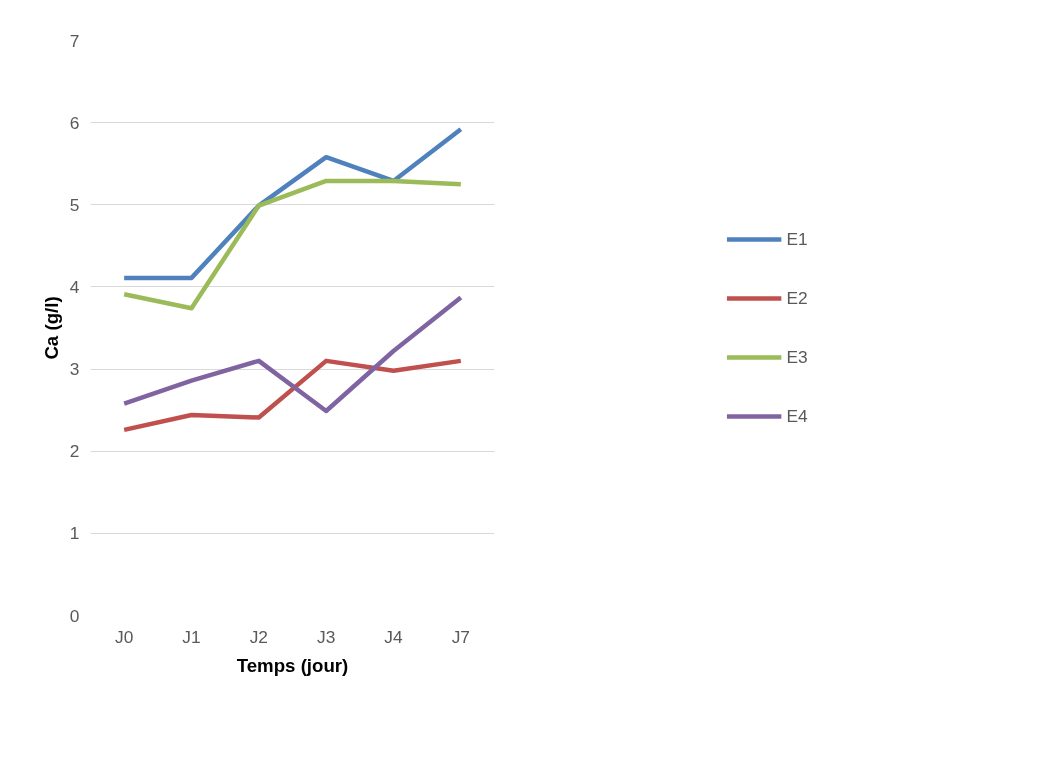 The height and width of the screenshot is (760, 1054). Describe the element at coordinates (191, 636) in the screenshot. I see `x-tick-label: J1` at that location.